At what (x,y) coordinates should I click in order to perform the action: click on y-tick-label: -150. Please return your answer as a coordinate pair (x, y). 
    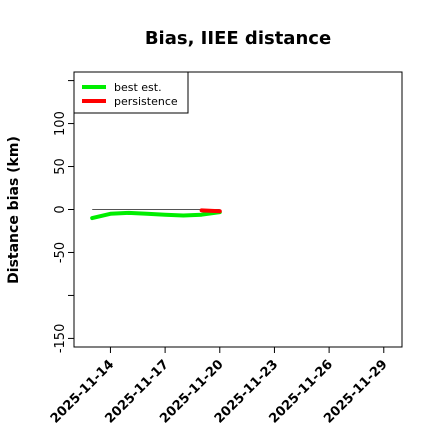
    Looking at the image, I should click on (60, 339).